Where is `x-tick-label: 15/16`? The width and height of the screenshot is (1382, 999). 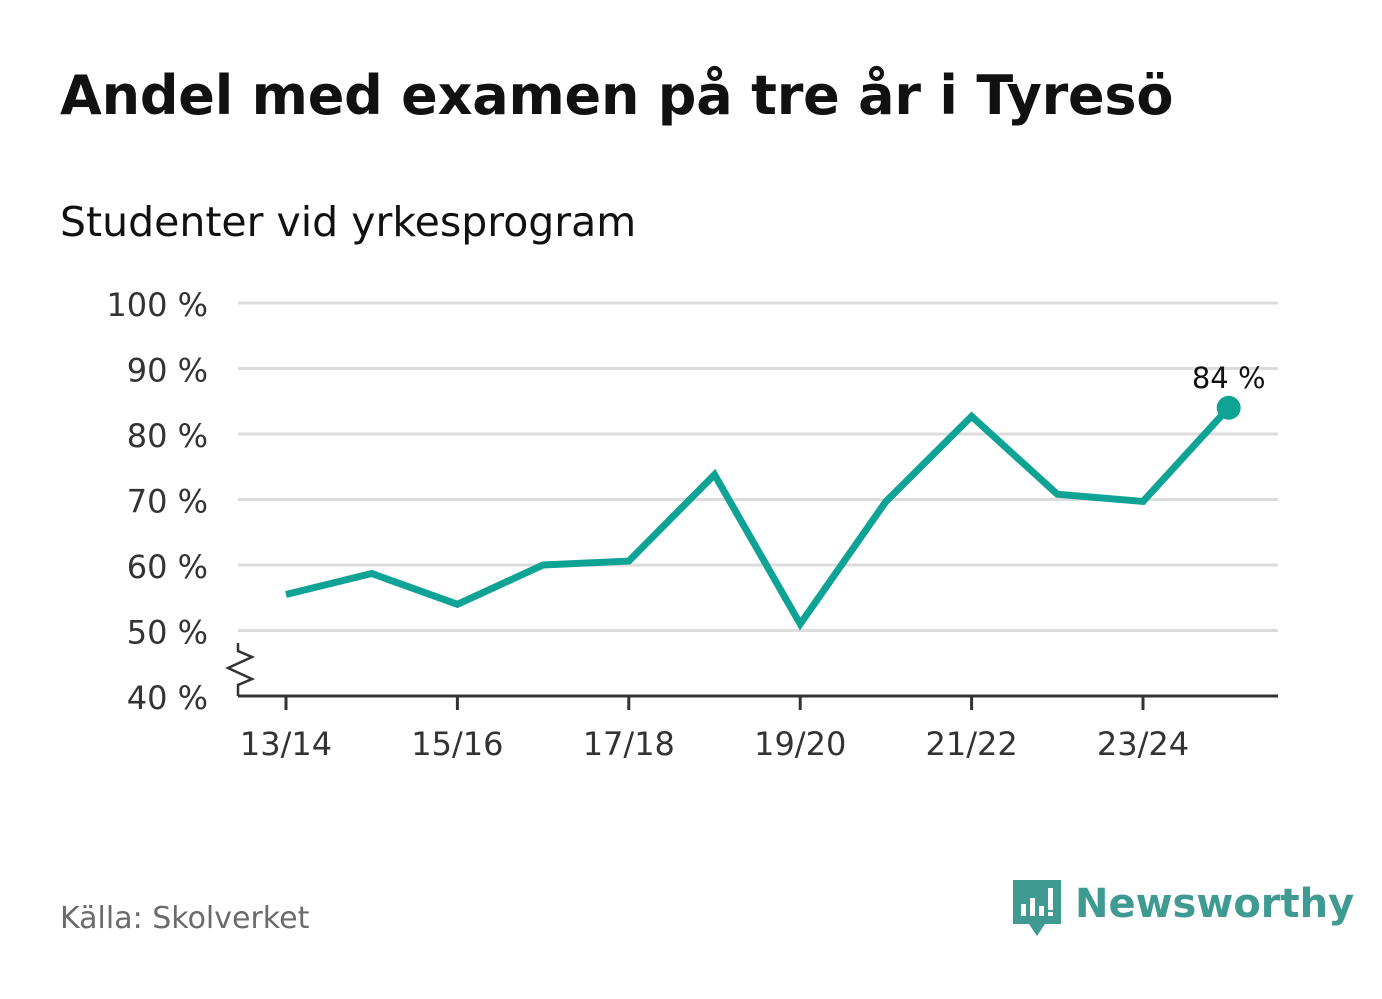
x-tick-label: 15/16 is located at coordinates (457, 744).